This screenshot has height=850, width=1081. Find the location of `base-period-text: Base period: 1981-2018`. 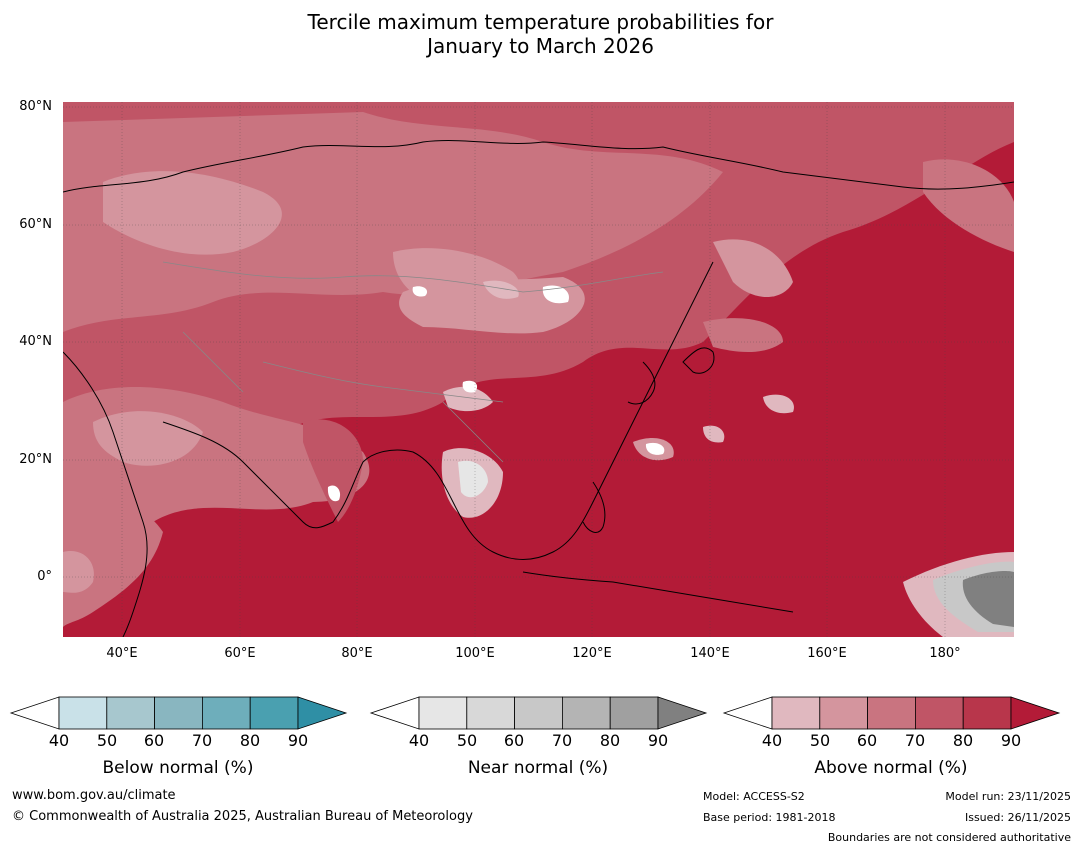

base-period-text: Base period: 1981-2018 is located at coordinates (769, 817).